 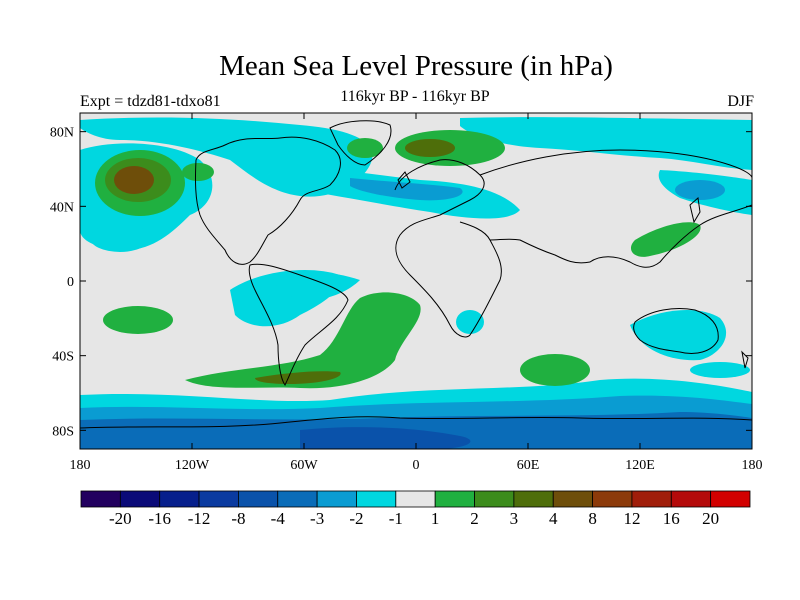 What do you see at coordinates (676, 331) in the screenshot?
I see `australia-coast` at bounding box center [676, 331].